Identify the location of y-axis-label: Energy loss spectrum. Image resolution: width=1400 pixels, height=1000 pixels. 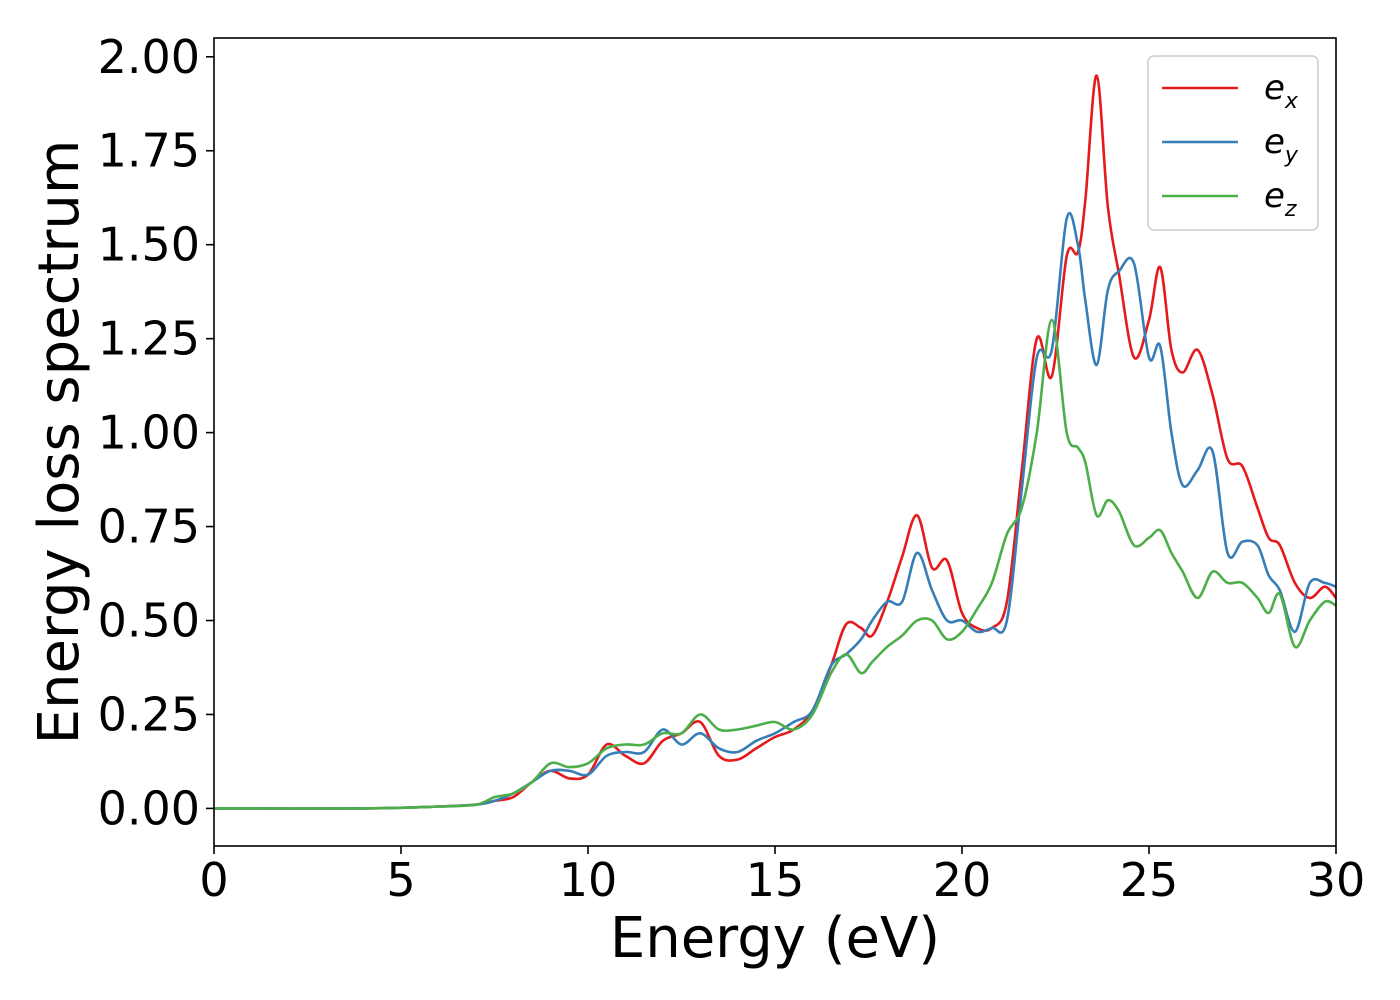
(59, 442).